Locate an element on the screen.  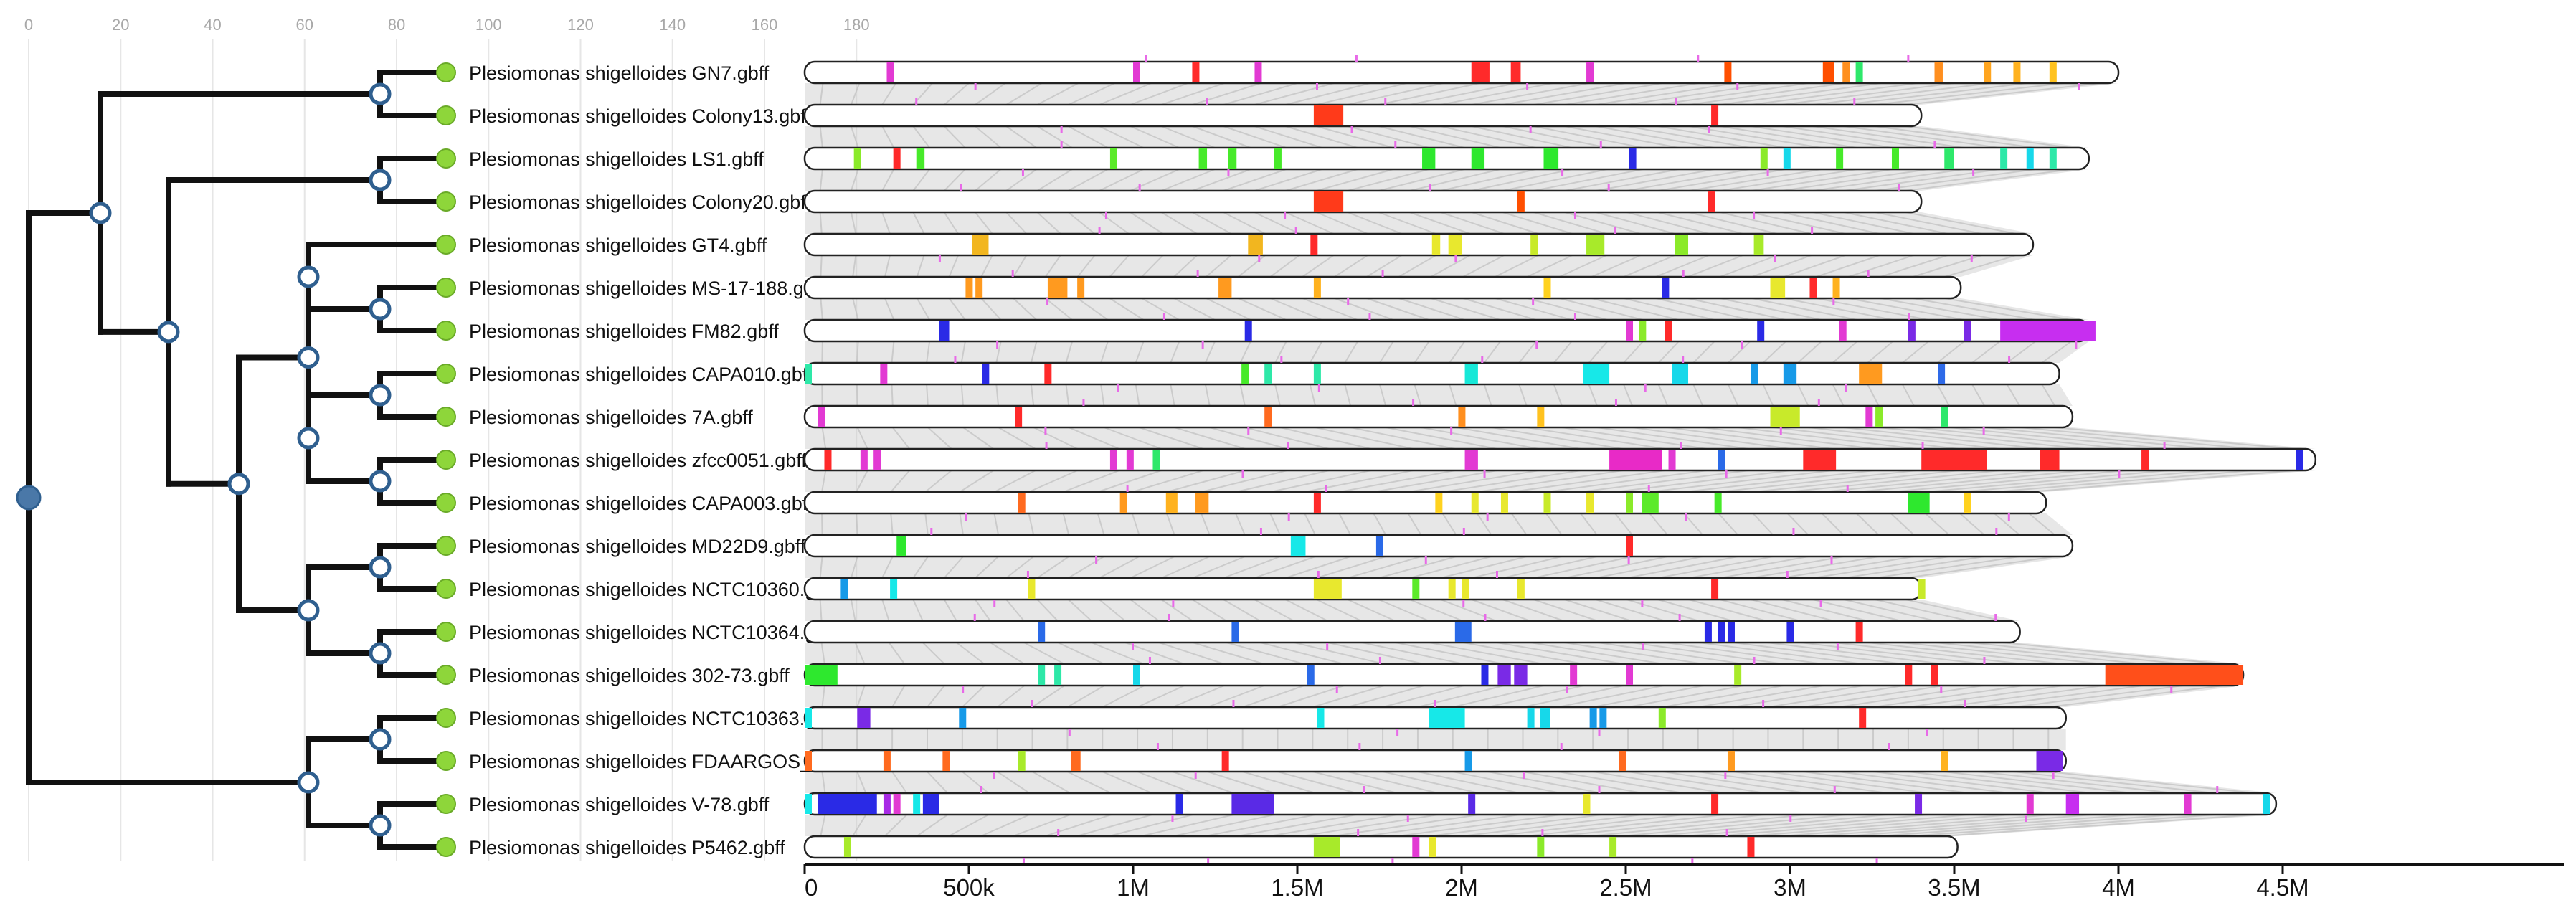
genome-label: Plesiomonas shigelloides GN7.gbff is located at coordinates (619, 73).